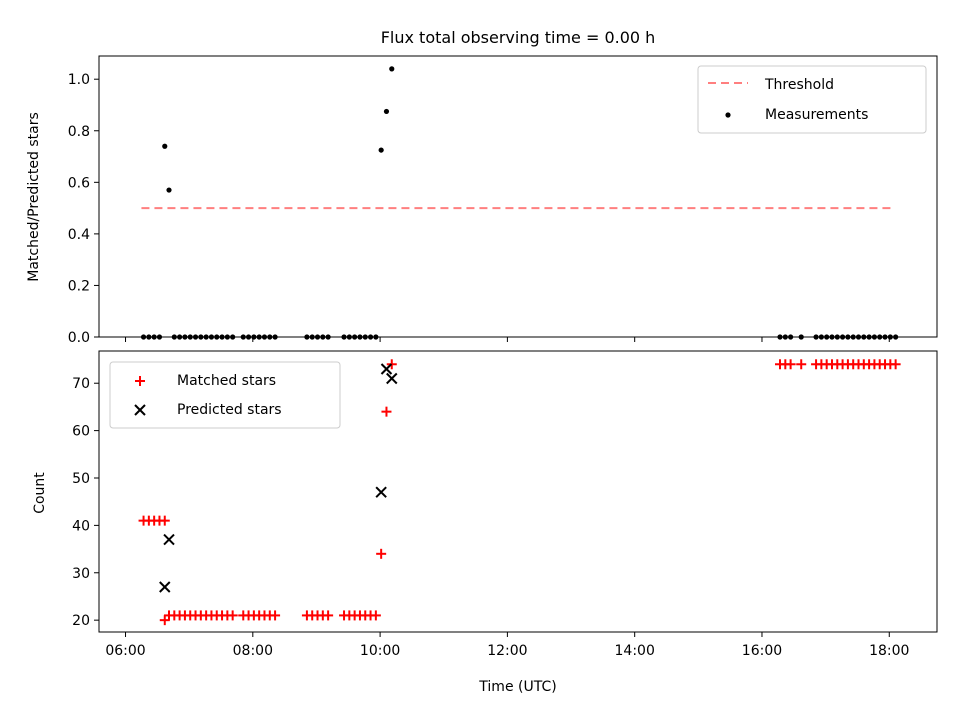  Describe the element at coordinates (79, 235) in the screenshot. I see `top-y-tick-label: 0.4` at that location.